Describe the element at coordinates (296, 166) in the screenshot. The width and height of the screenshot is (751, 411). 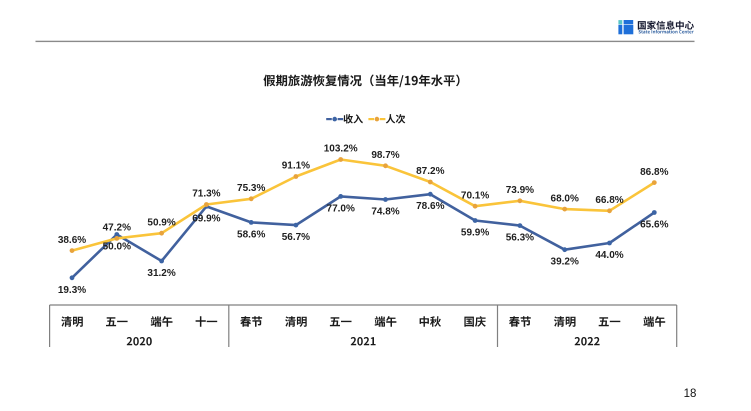
I see `svg-text: 91.1%` at that location.